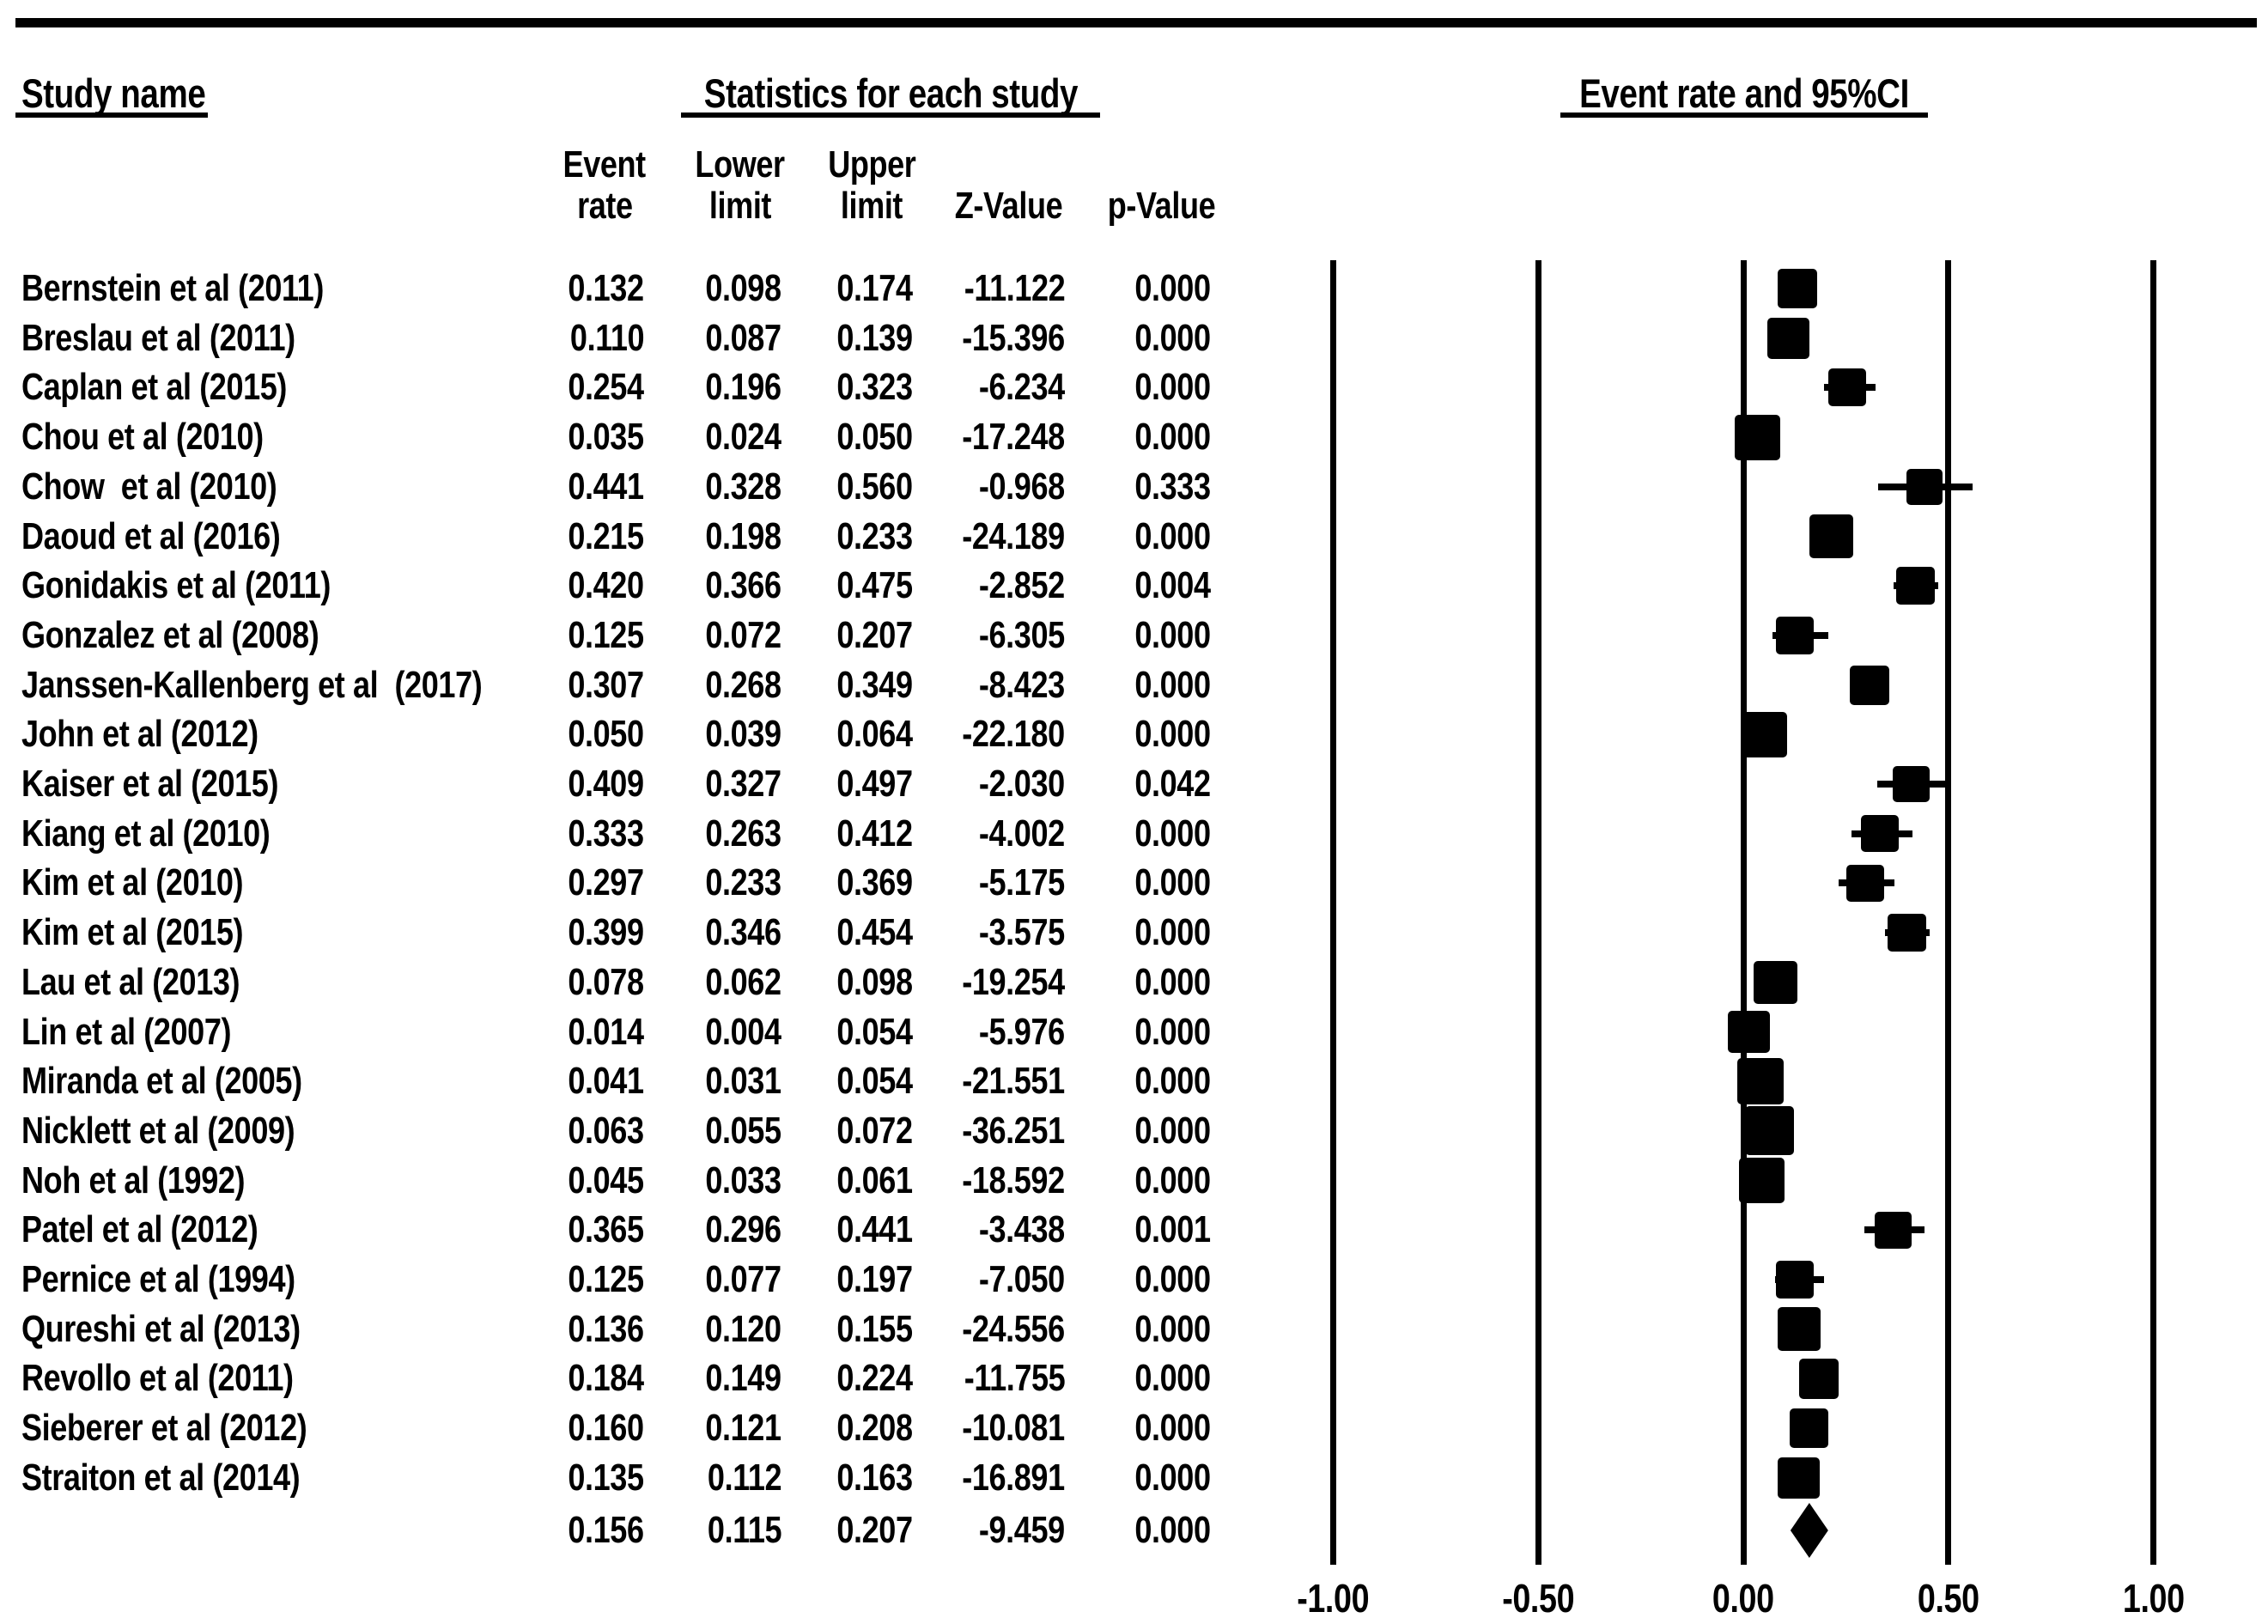 This screenshot has width=2268, height=1624. What do you see at coordinates (953, 1530) in the screenshot?
I see `stat-z-value: -9.459` at bounding box center [953, 1530].